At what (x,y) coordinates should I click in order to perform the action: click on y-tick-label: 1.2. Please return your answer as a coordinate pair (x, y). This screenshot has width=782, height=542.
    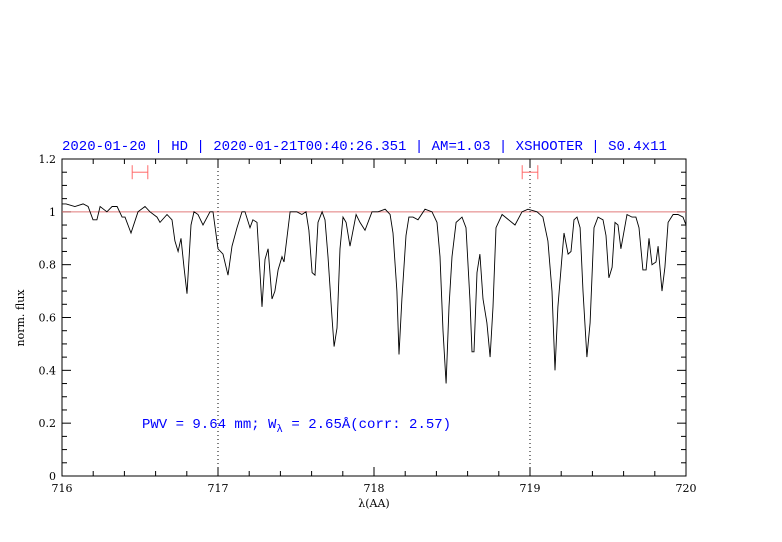
    Looking at the image, I should click on (48, 159).